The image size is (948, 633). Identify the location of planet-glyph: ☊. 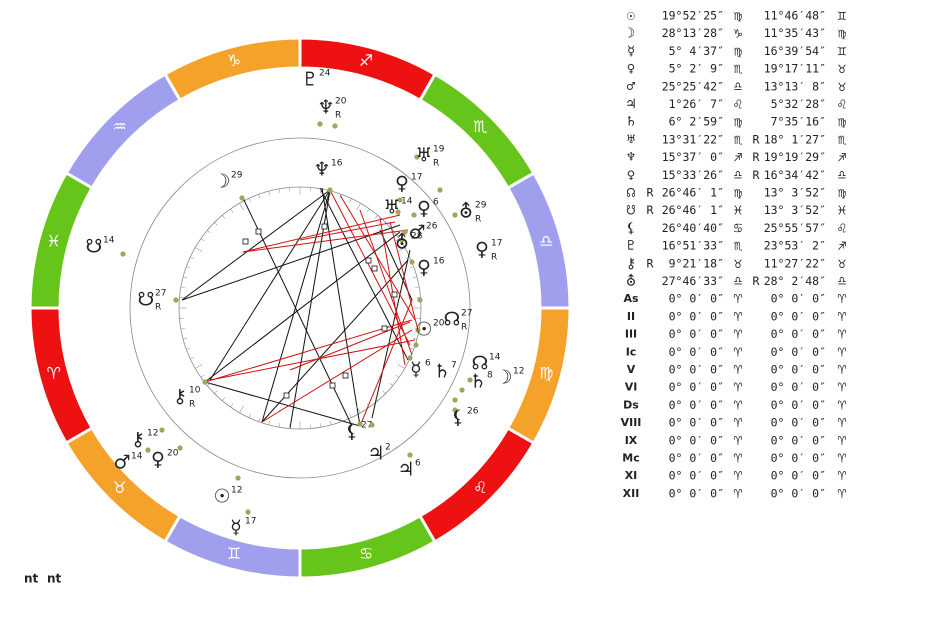
(452, 320).